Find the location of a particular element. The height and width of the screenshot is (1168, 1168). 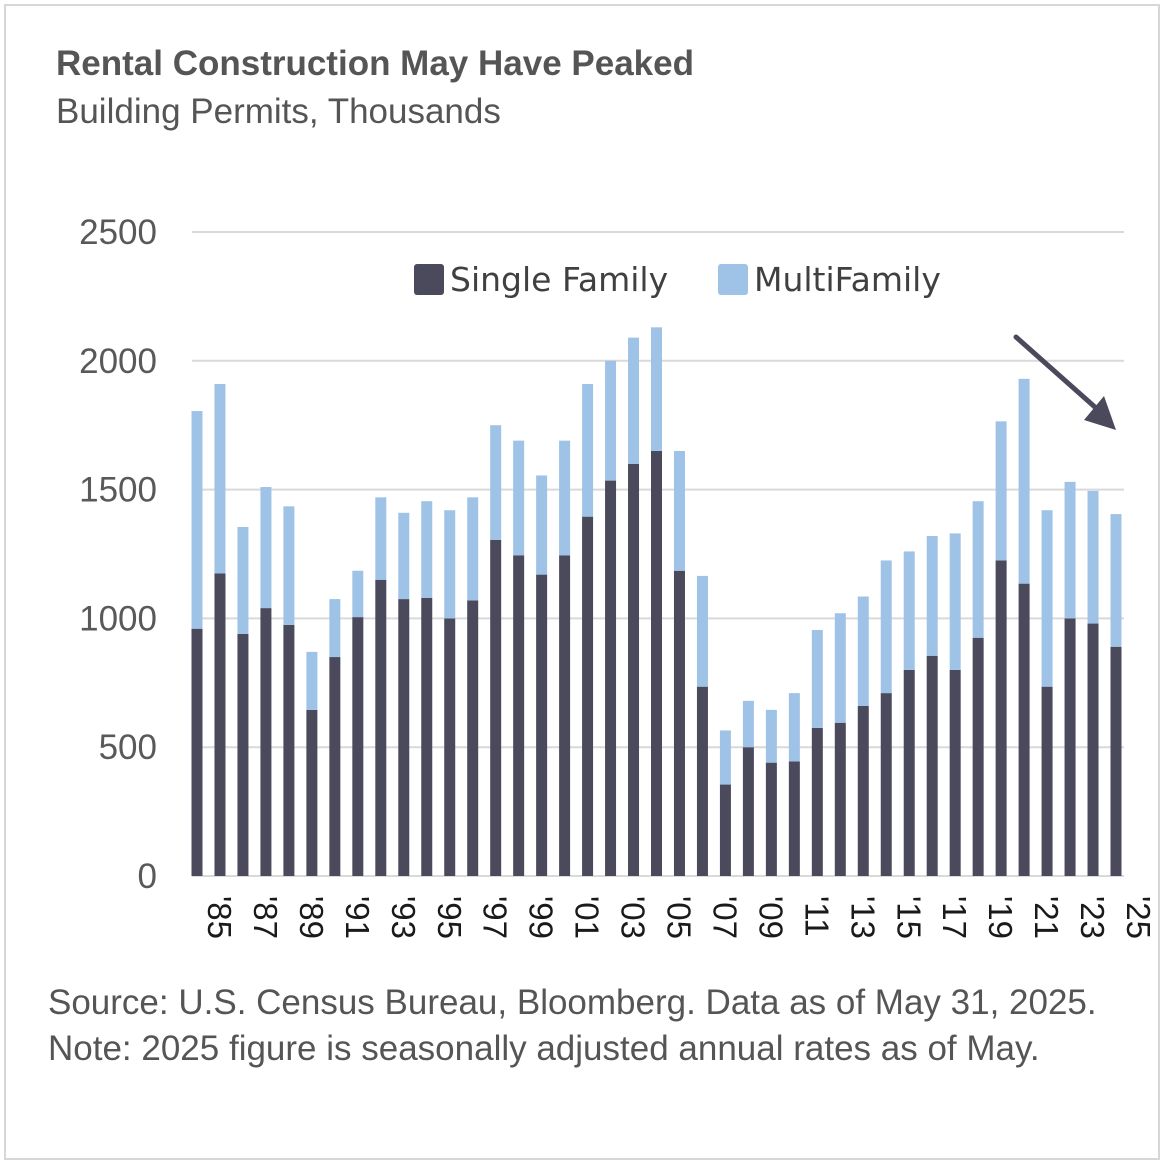

x-tick-label: '13 is located at coordinates (862, 917).